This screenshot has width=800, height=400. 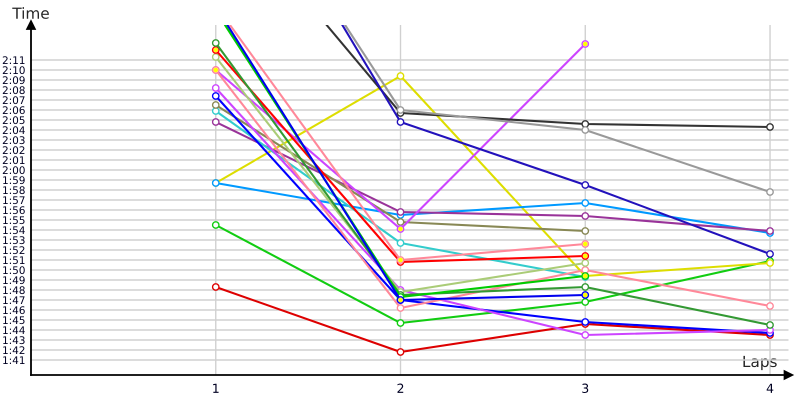 I want to click on y-tick-label: 1:47, so click(x=14, y=300).